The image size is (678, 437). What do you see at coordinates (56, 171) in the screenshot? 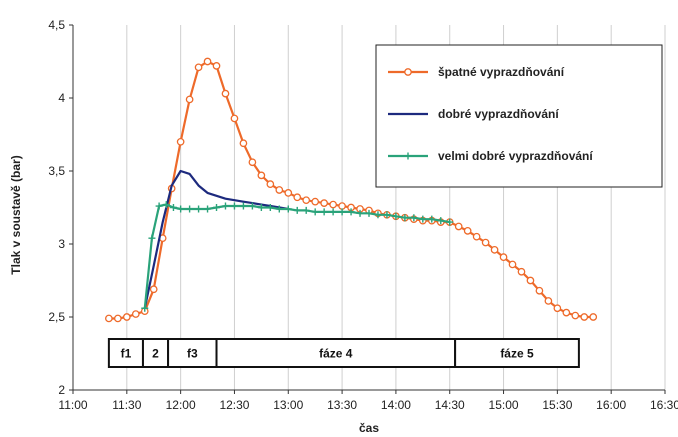
I see `y-tick-label: 3,5` at bounding box center [56, 171].